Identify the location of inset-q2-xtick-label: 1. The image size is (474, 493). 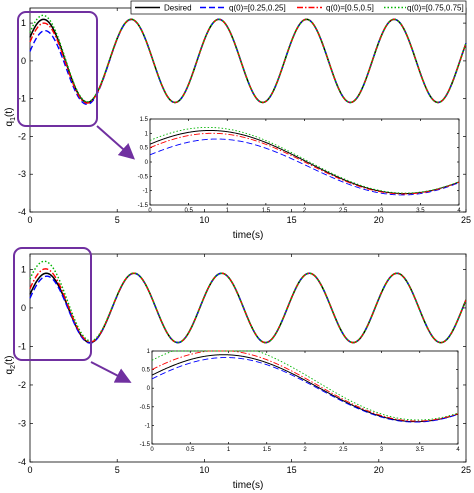
(229, 450).